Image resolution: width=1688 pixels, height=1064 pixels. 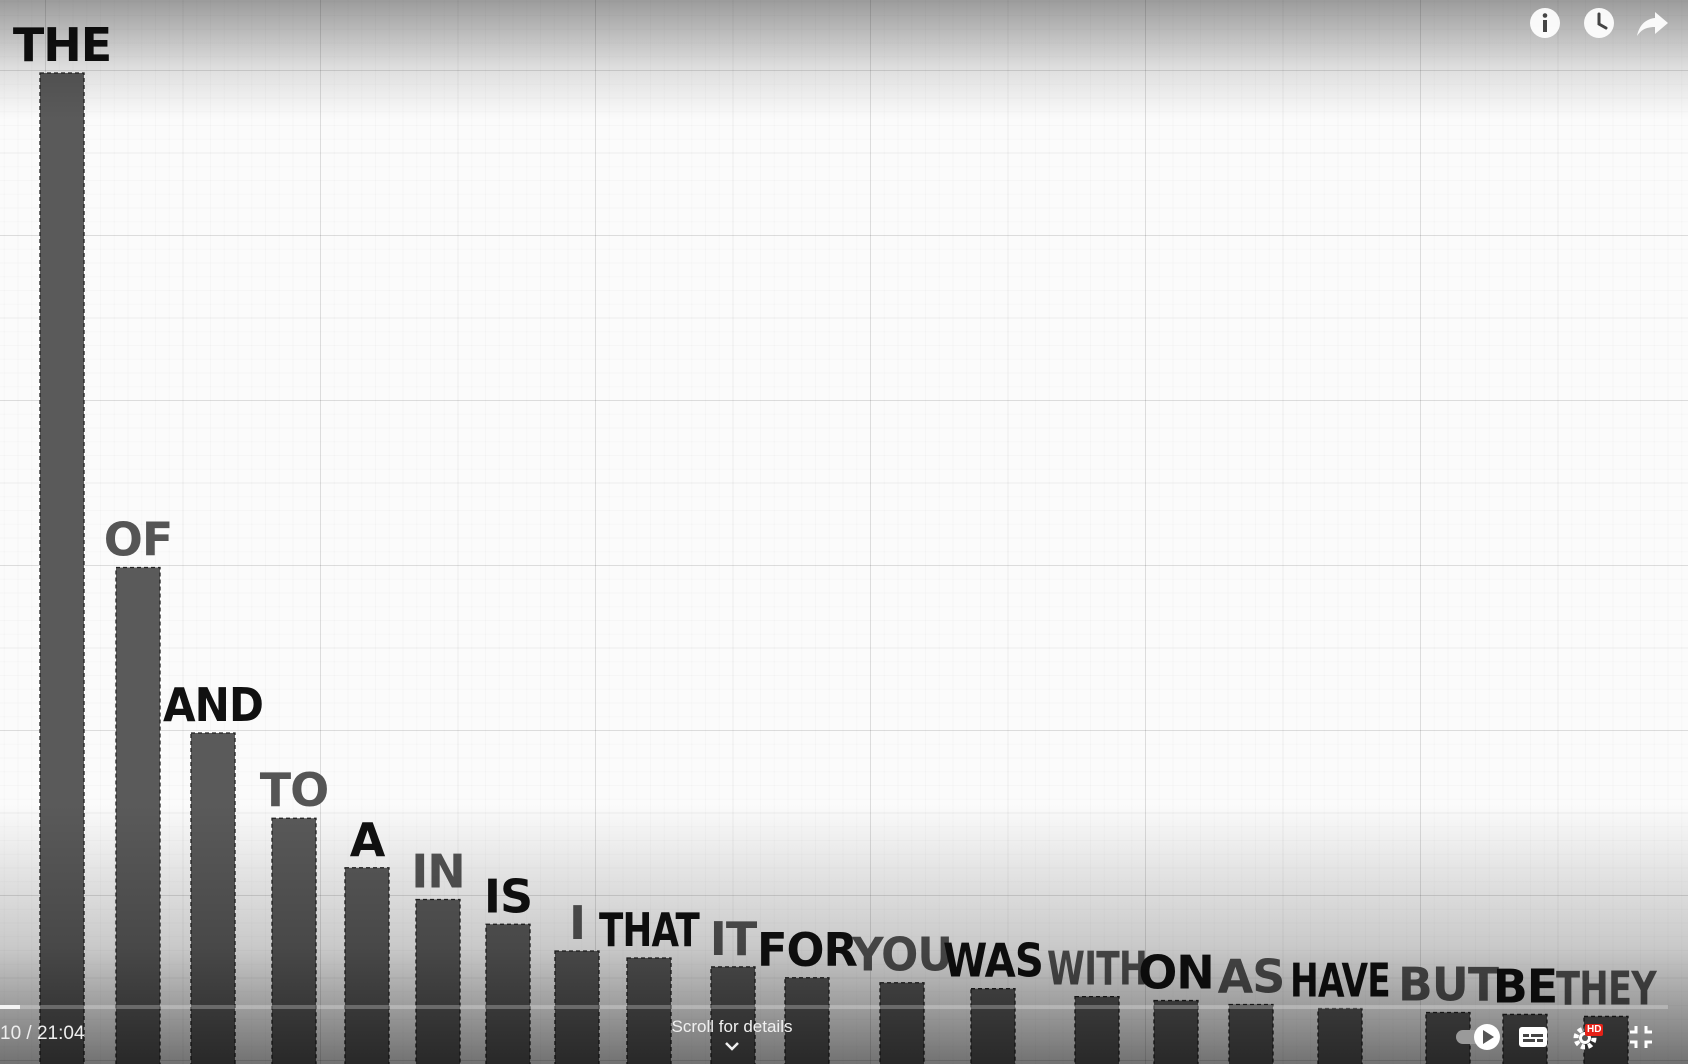 What do you see at coordinates (1599, 23) in the screenshot?
I see `clock-icon` at bounding box center [1599, 23].